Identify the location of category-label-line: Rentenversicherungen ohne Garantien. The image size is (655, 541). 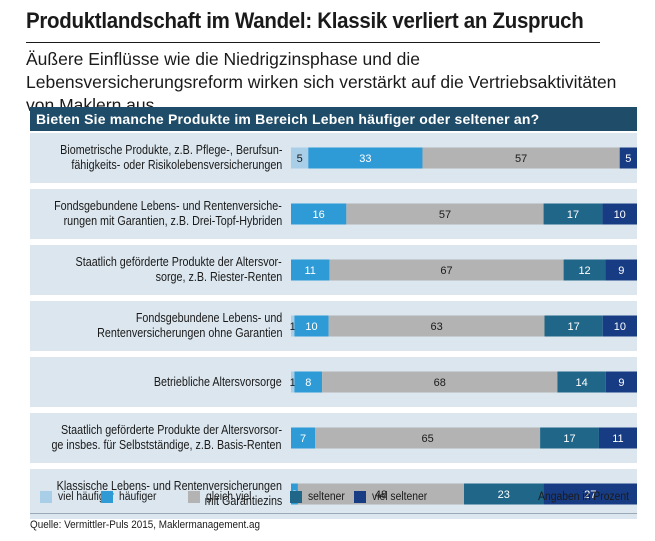
(189, 333).